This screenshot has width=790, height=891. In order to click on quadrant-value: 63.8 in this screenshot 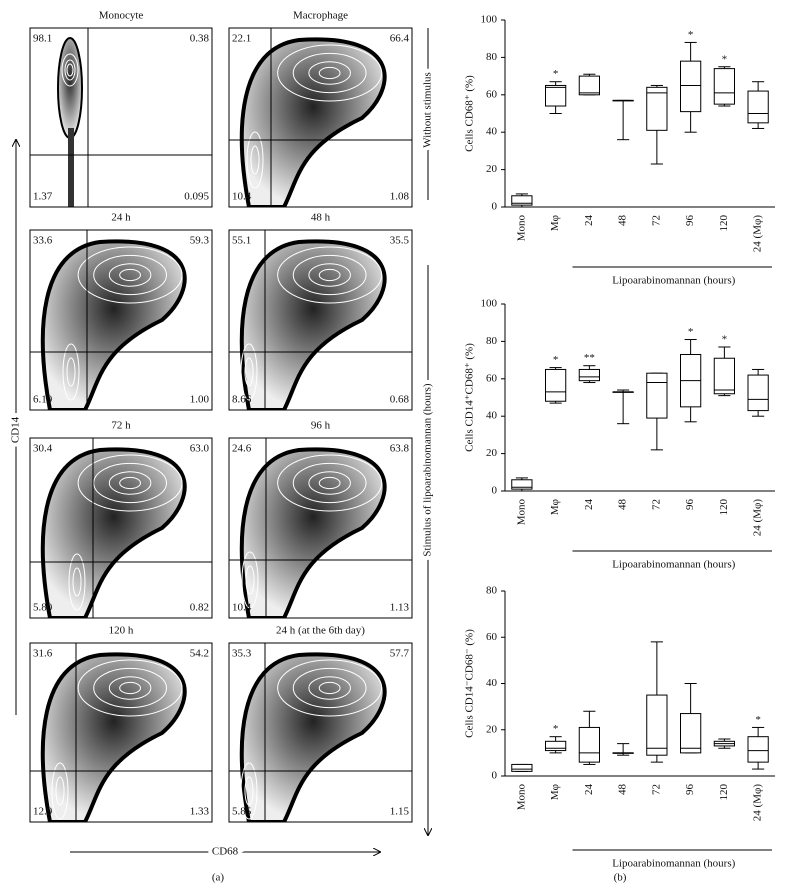, I will do `click(400, 449)`.